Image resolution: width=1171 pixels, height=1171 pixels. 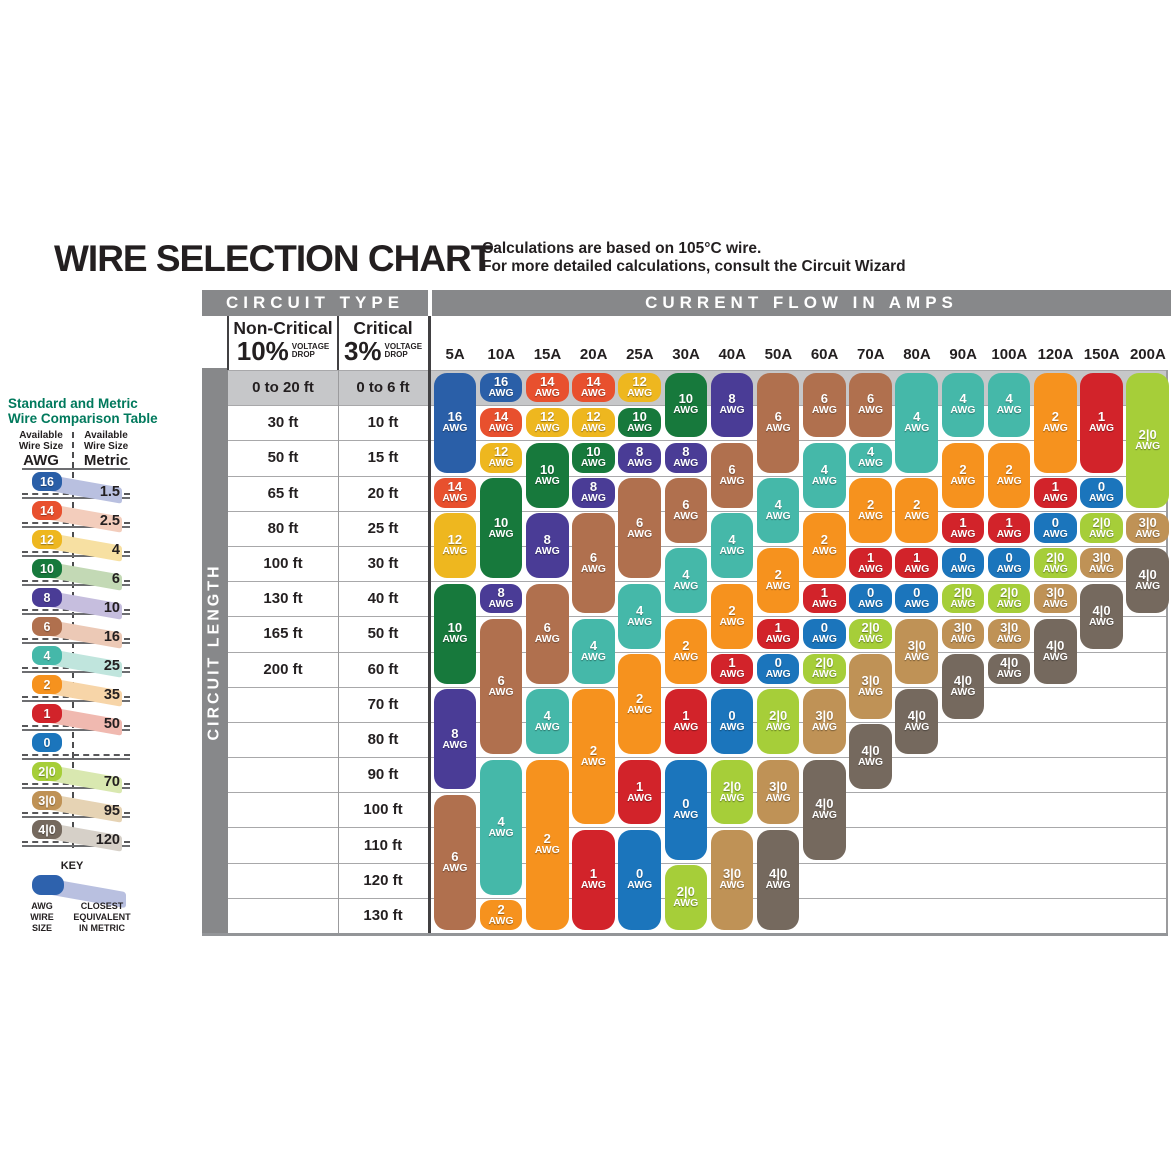 What do you see at coordinates (102, 917) in the screenshot?
I see `key-metric-label: CLOSEST EQUIVALENT IN METRIC` at bounding box center [102, 917].